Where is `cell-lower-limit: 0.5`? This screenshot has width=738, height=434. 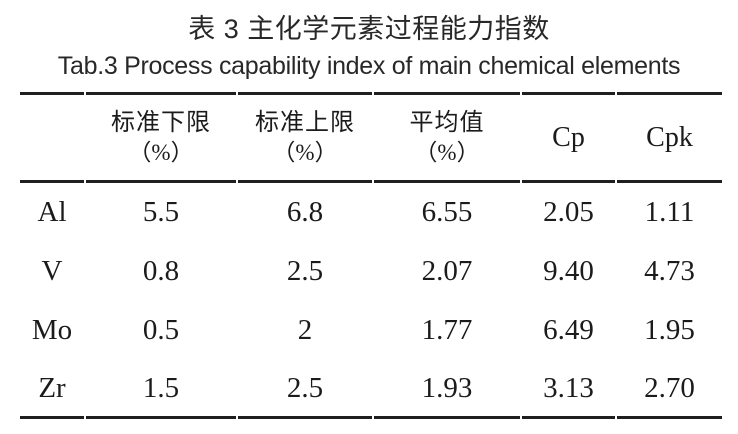
cell-lower-limit: 0.5 is located at coordinates (161, 330).